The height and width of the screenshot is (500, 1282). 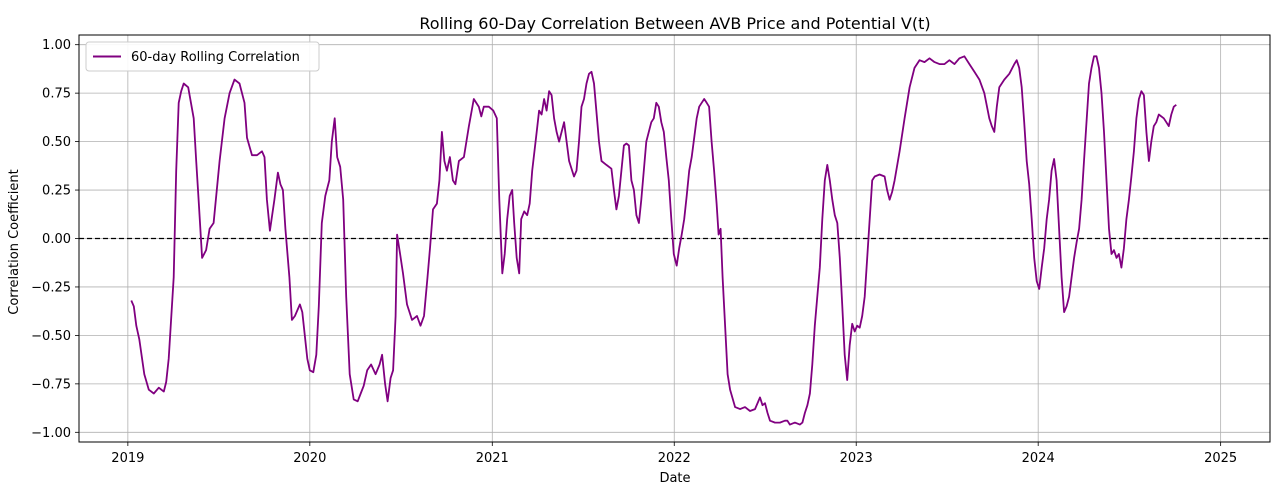 I want to click on y-tick-label: 0.00, so click(x=56, y=239).